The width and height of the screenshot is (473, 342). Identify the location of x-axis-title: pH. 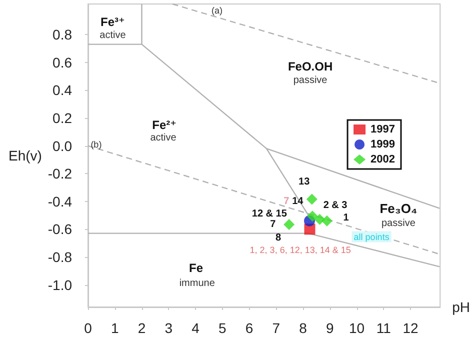
(461, 307).